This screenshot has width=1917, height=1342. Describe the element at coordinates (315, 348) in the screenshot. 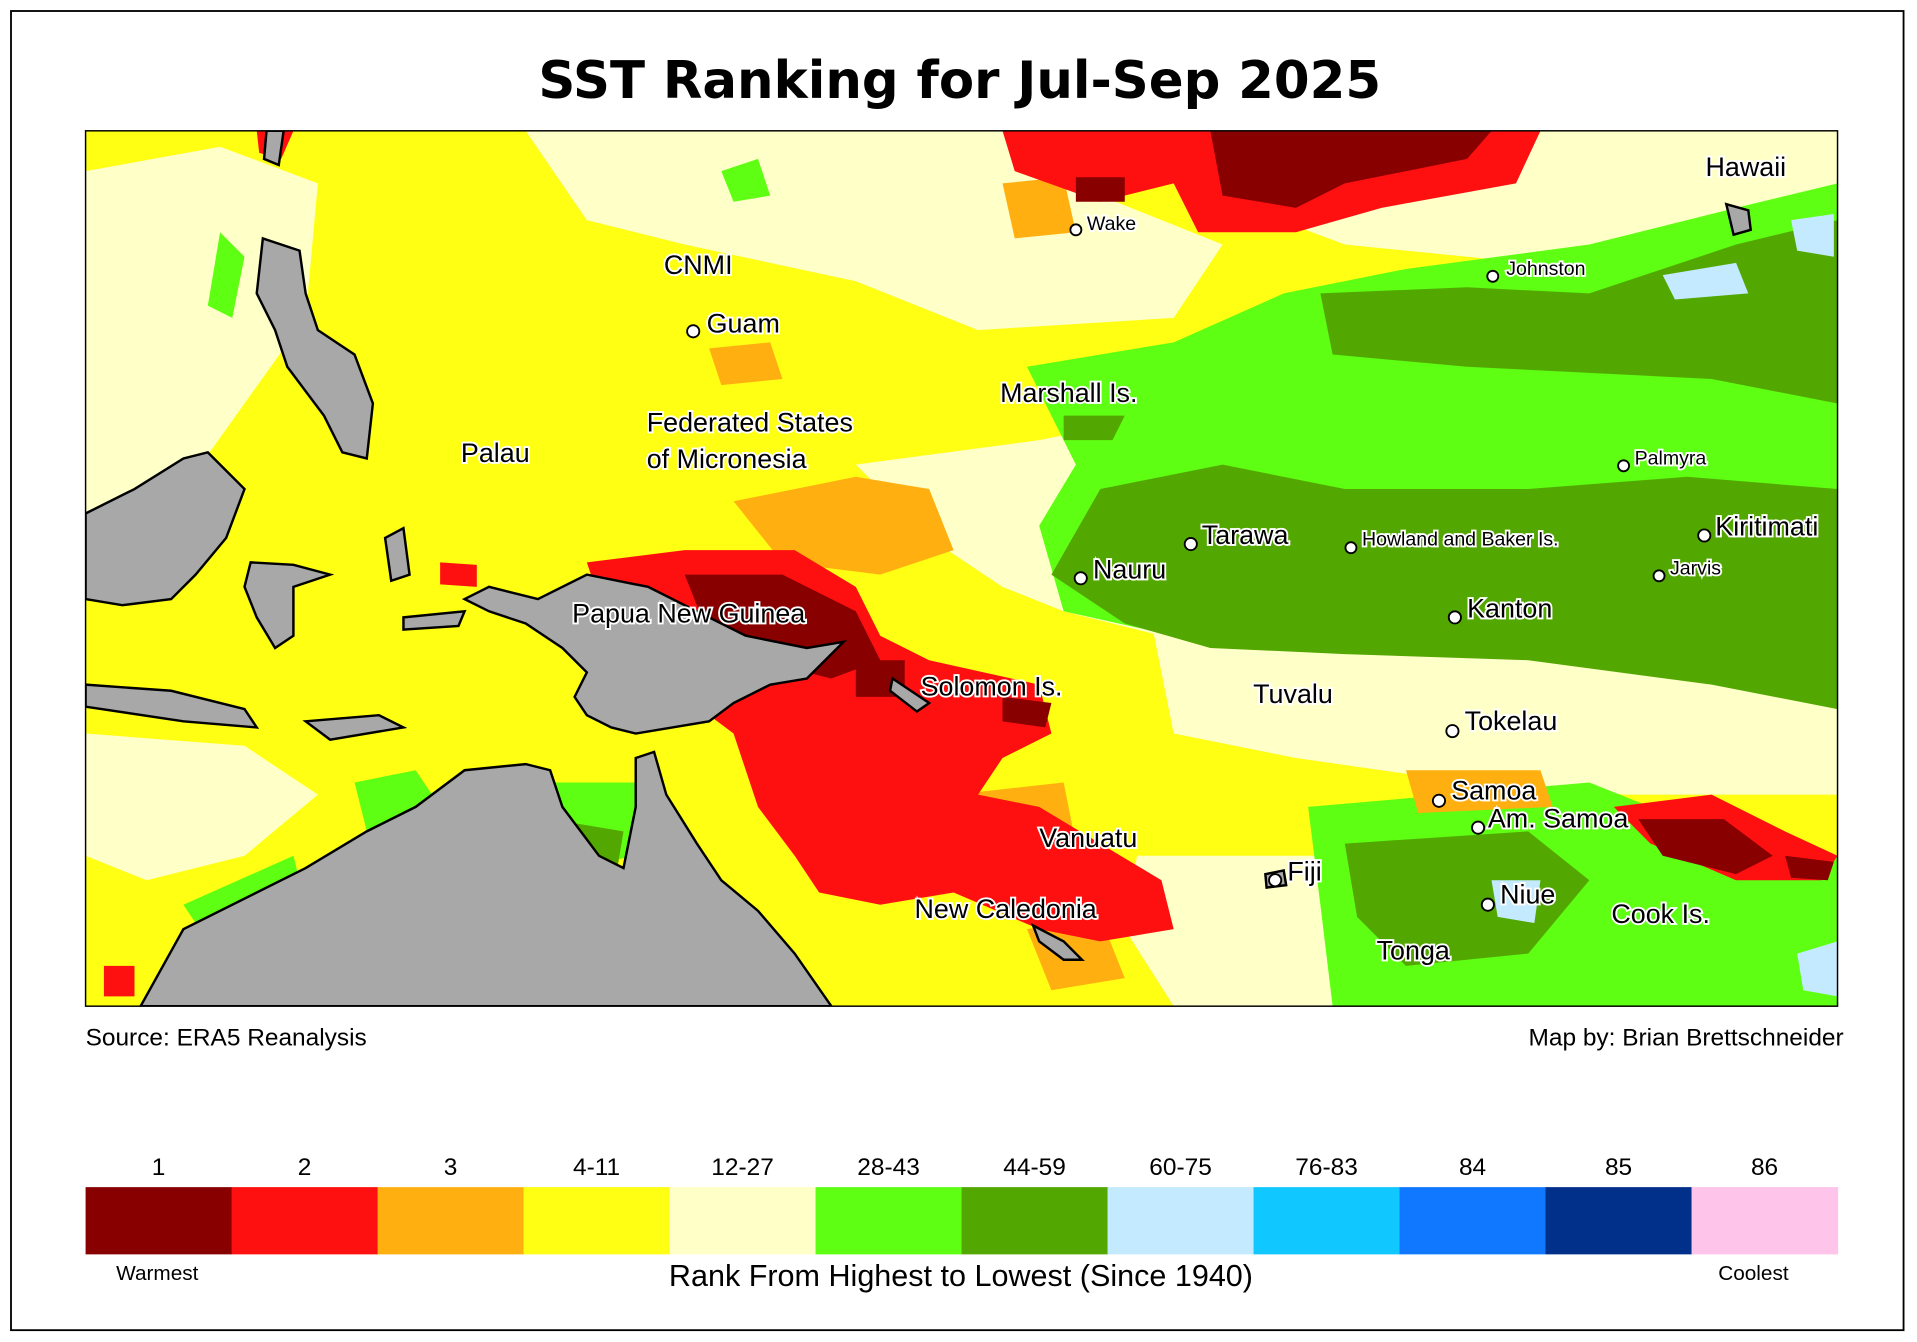

I see `philippines` at that location.